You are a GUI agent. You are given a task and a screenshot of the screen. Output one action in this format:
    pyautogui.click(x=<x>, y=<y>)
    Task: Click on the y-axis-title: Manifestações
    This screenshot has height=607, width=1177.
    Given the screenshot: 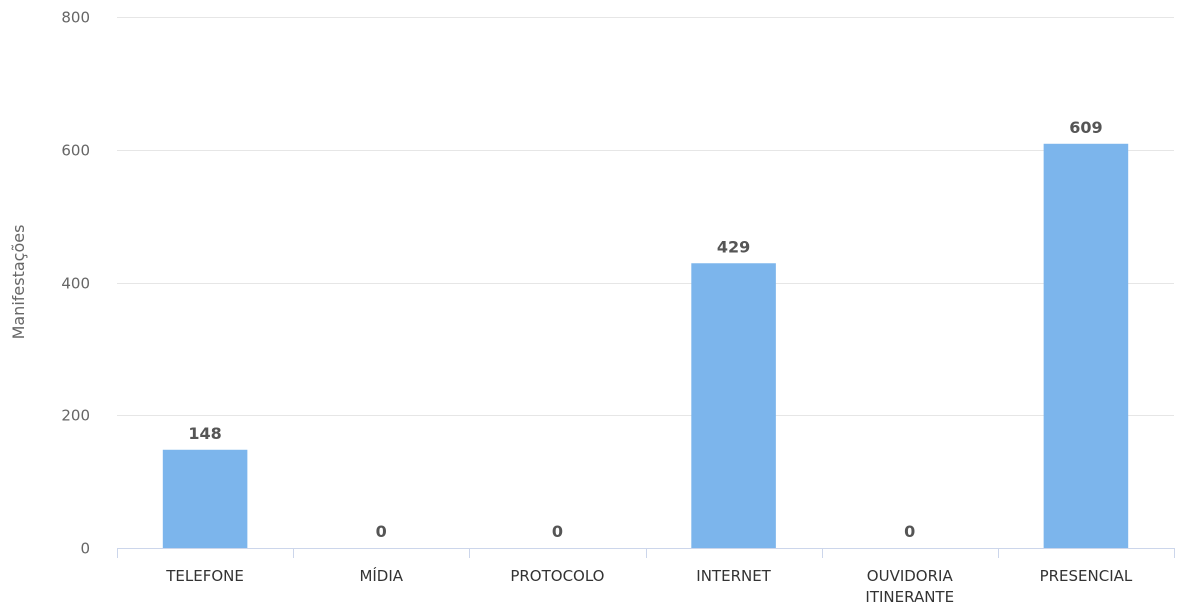 What is the action you would take?
    pyautogui.click(x=18, y=282)
    